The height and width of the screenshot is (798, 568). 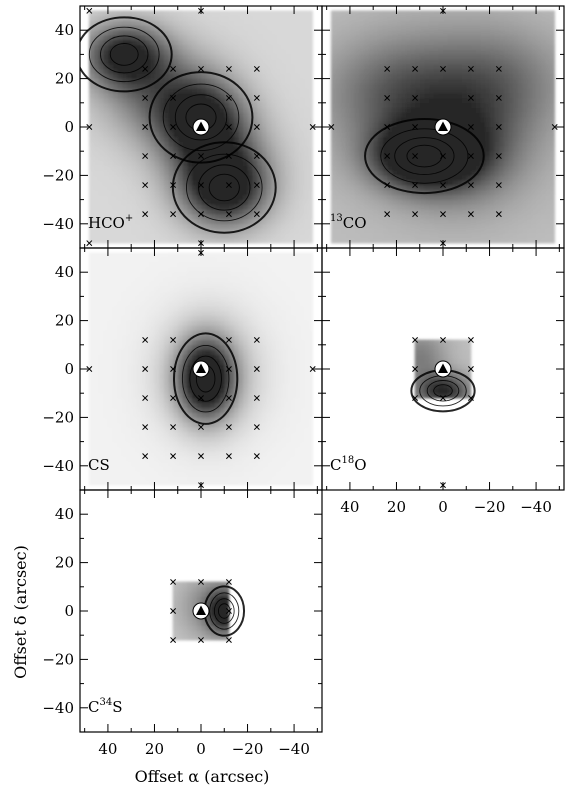 What do you see at coordinates (348, 464) in the screenshot?
I see `molecule-label-c18o: C18O` at bounding box center [348, 464].